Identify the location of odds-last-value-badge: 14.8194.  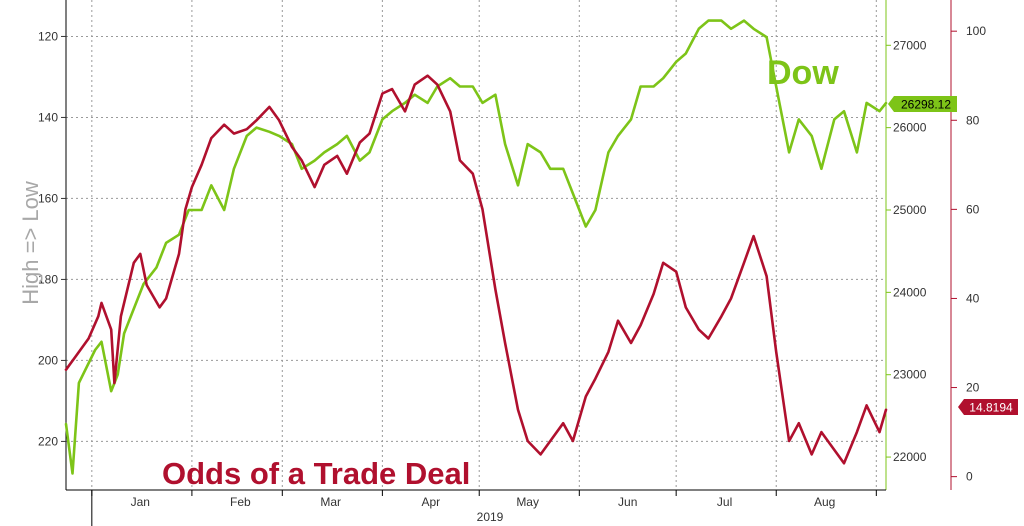
(988, 407).